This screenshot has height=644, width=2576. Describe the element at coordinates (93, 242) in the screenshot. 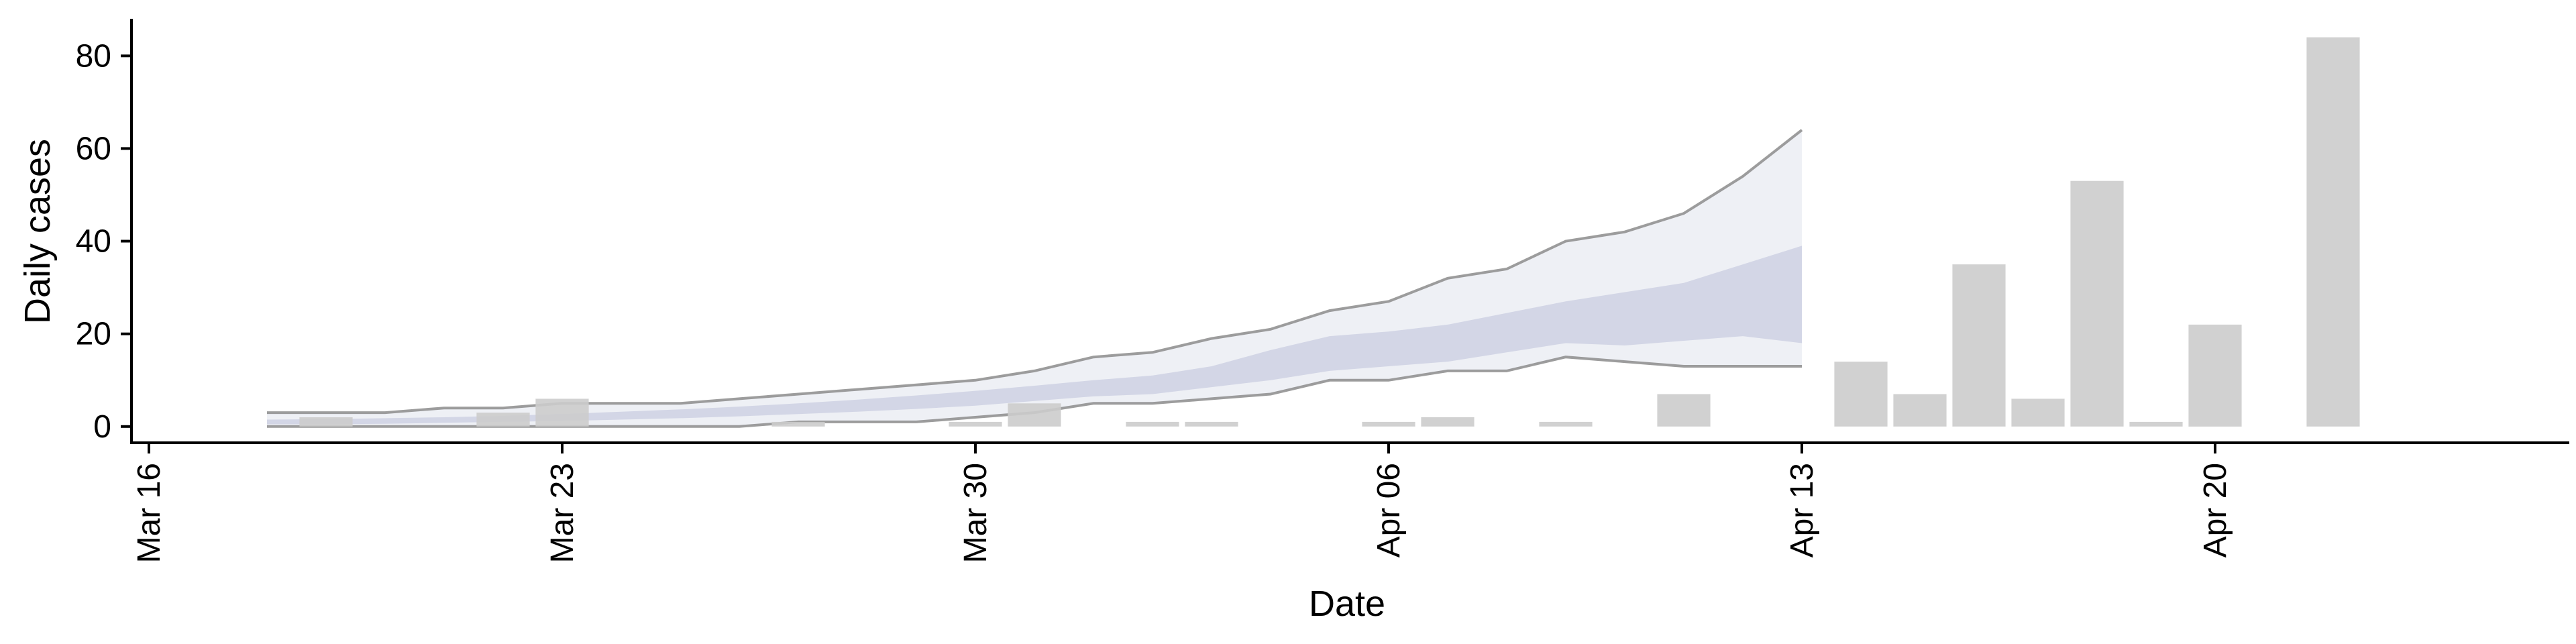

I see `y-tick-label: 40` at that location.